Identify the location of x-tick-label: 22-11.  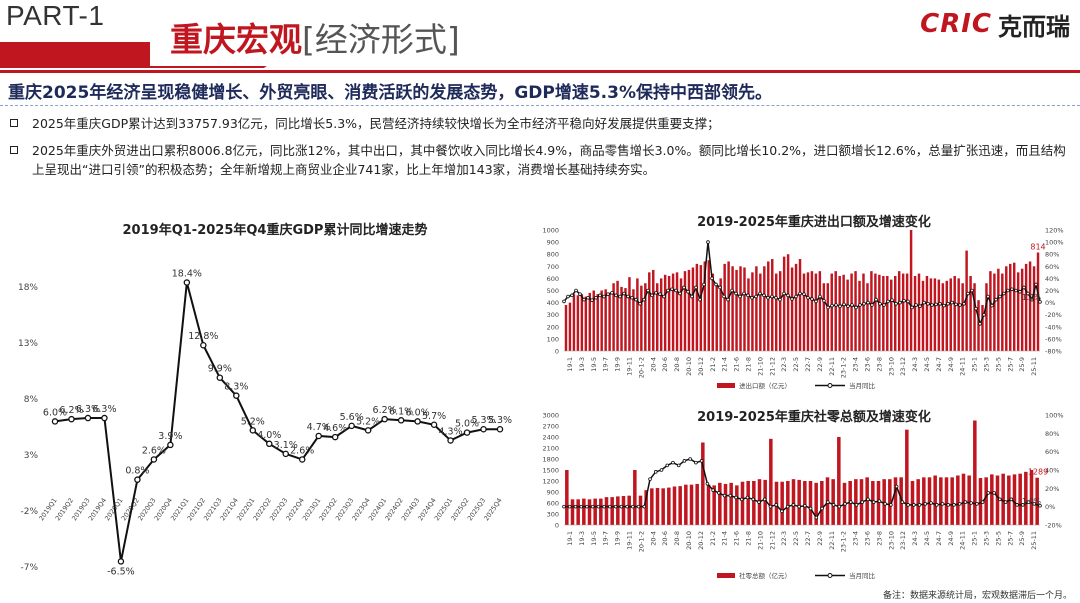
(832, 366).